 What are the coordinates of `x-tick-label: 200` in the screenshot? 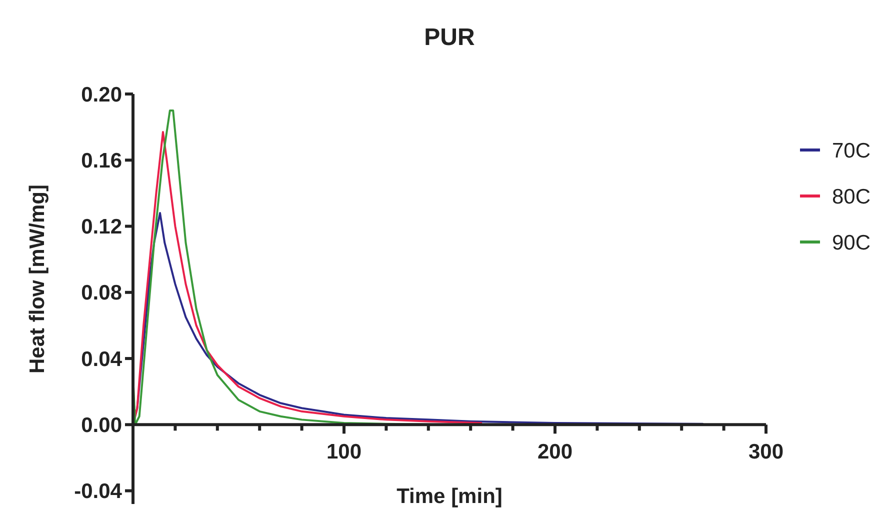 It's located at (555, 452).